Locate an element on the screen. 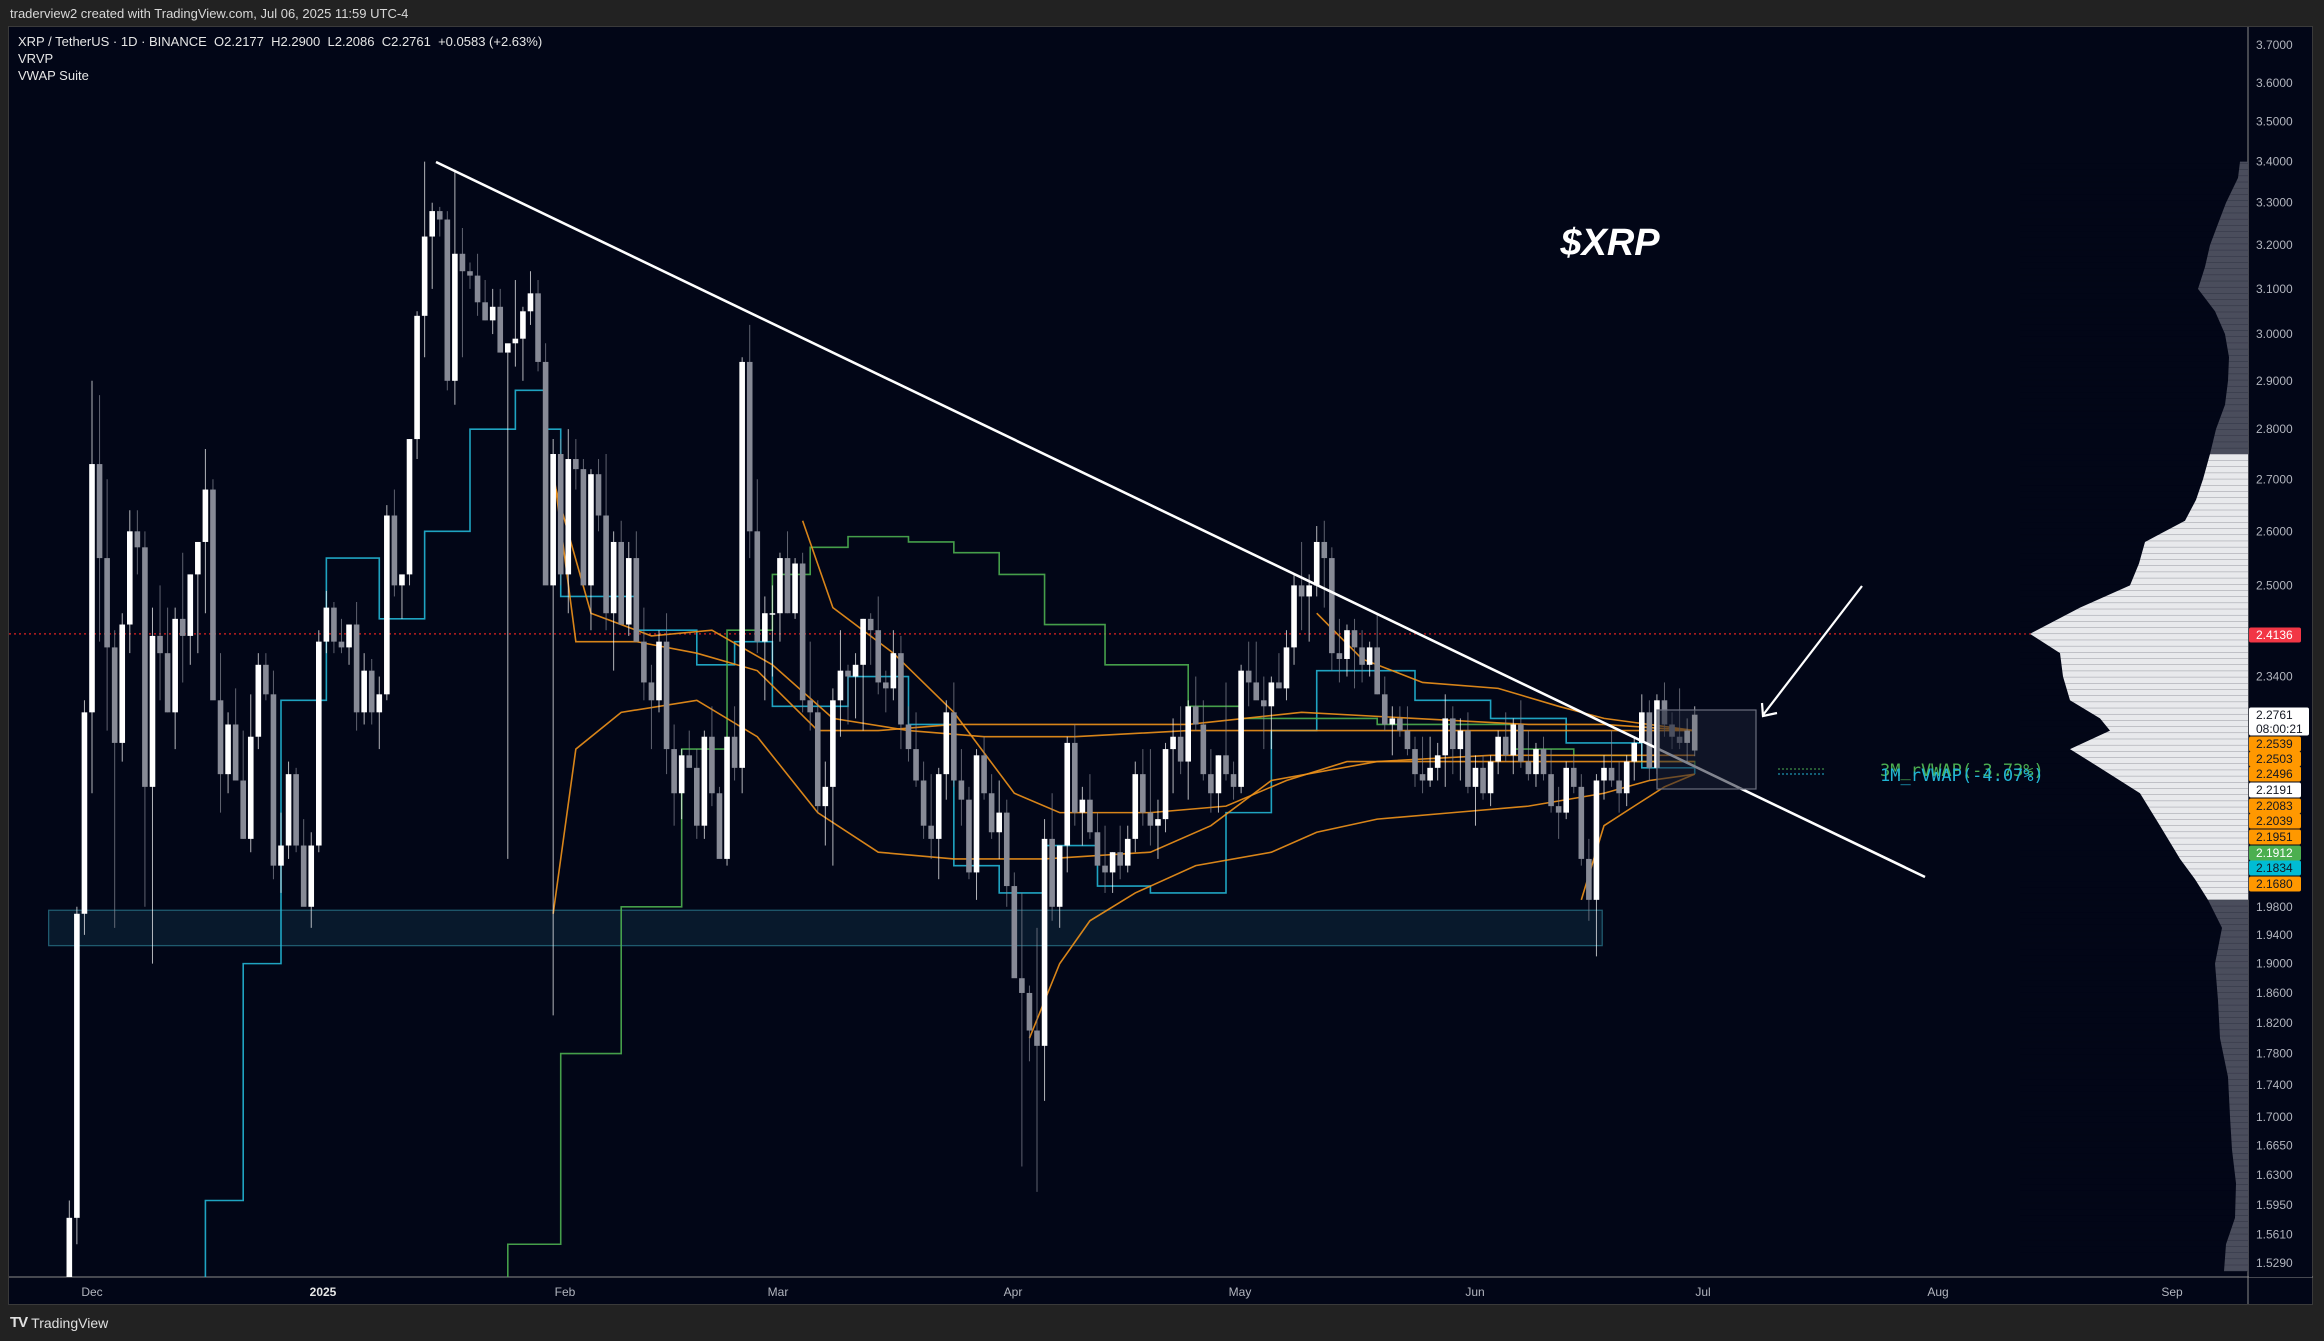 The image size is (2324, 1341). price-tick-label: 1.6650 is located at coordinates (2274, 1146).